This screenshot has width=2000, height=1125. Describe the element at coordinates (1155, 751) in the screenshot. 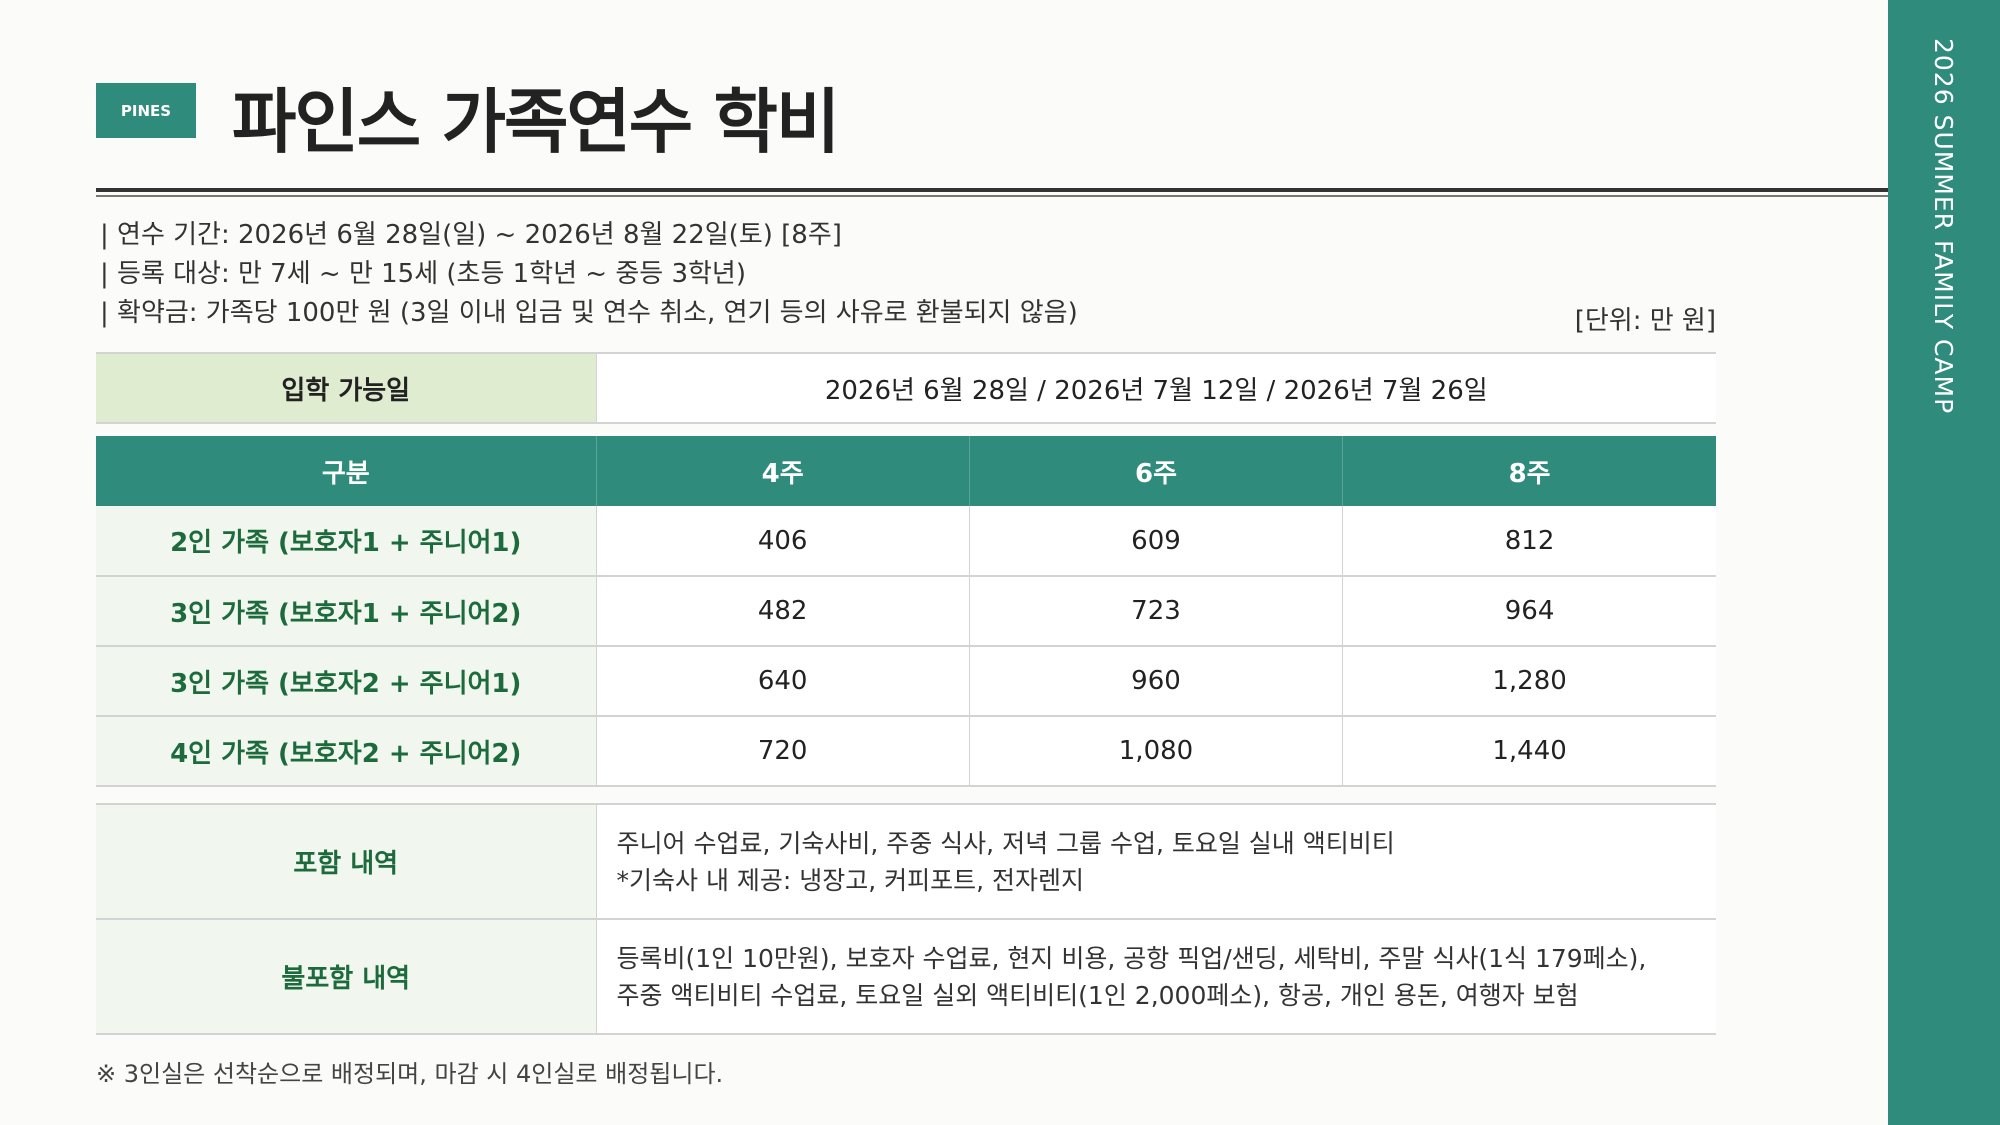

I see `fee-cell: 1,080` at that location.